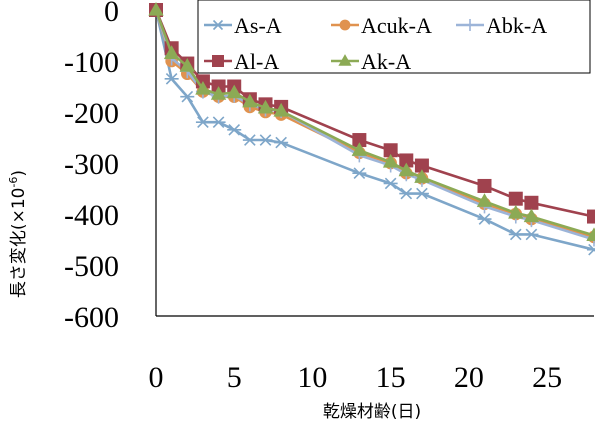 The height and width of the screenshot is (426, 595). I want to click on y-tick-label: -500, so click(91, 266).